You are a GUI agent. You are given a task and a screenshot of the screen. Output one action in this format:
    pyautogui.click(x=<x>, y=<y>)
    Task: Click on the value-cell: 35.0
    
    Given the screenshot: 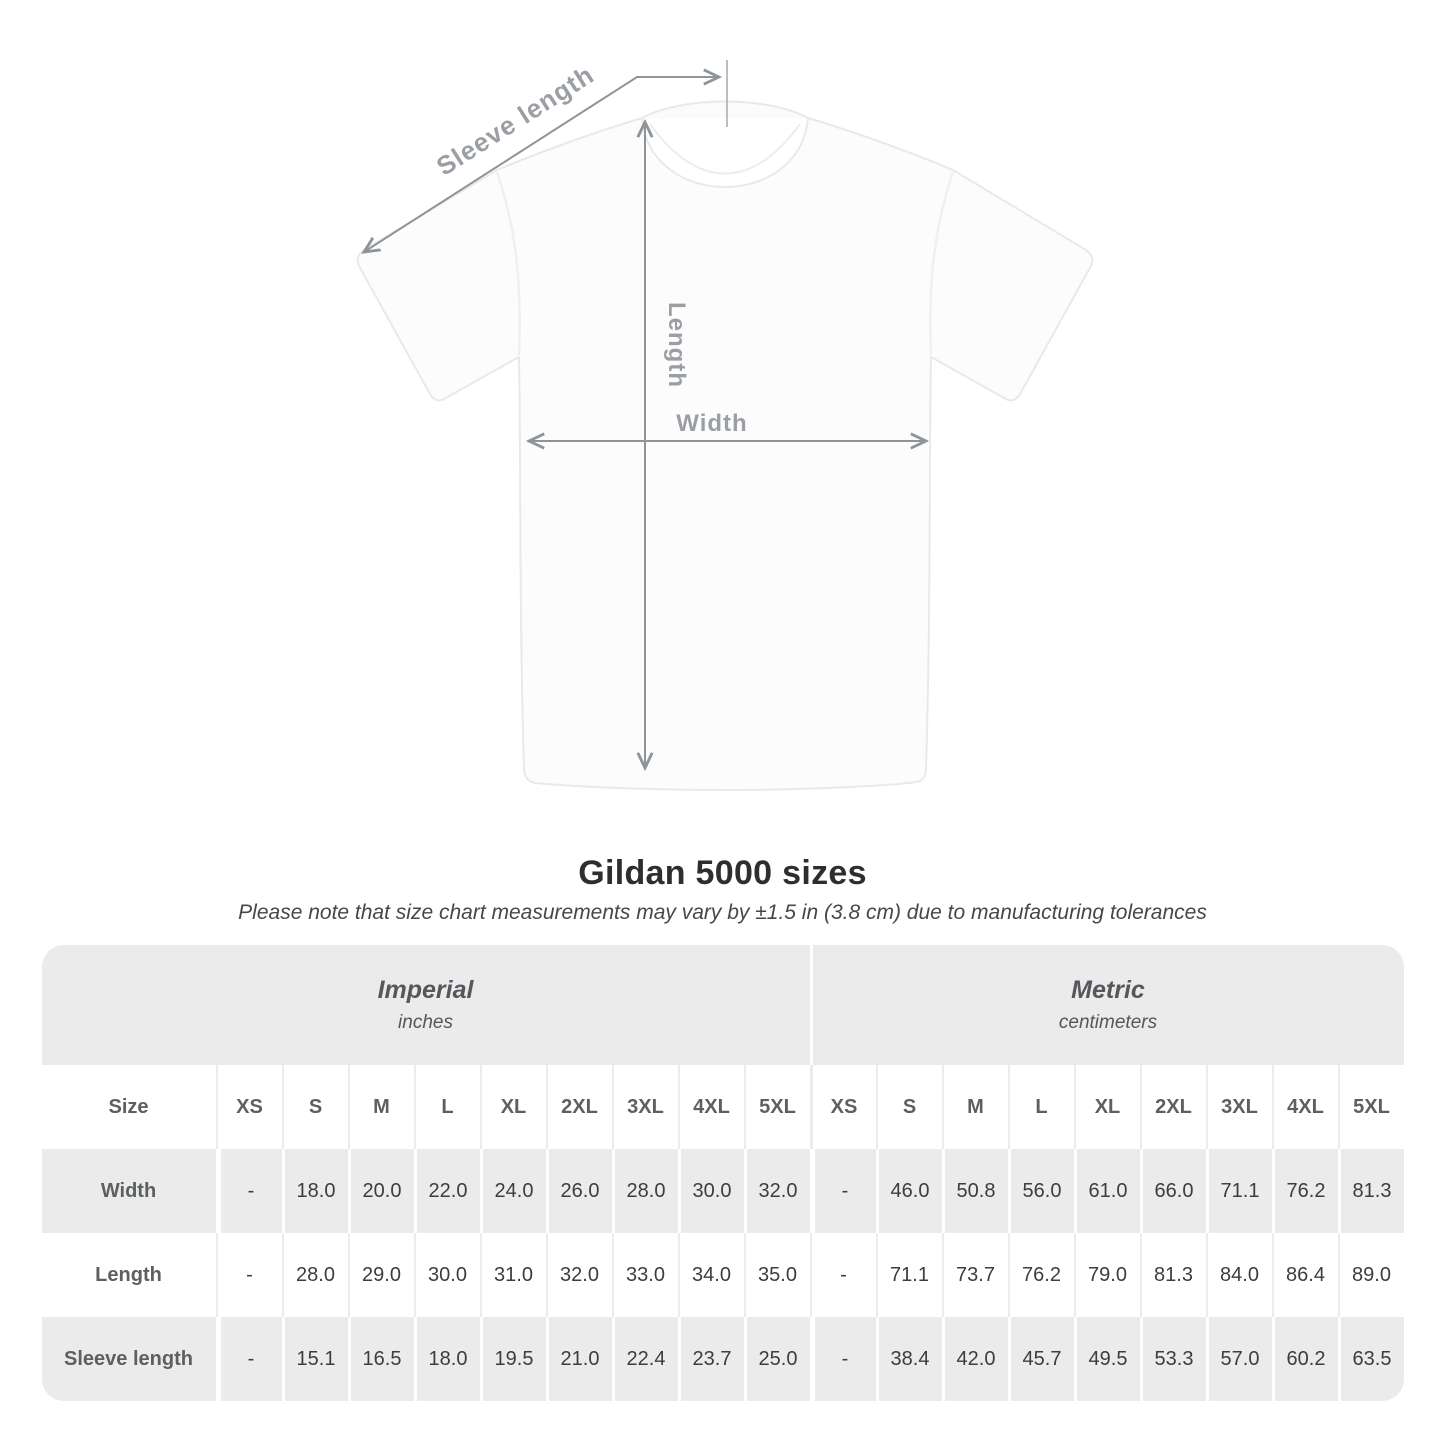 What is the action you would take?
    pyautogui.click(x=776, y=1275)
    